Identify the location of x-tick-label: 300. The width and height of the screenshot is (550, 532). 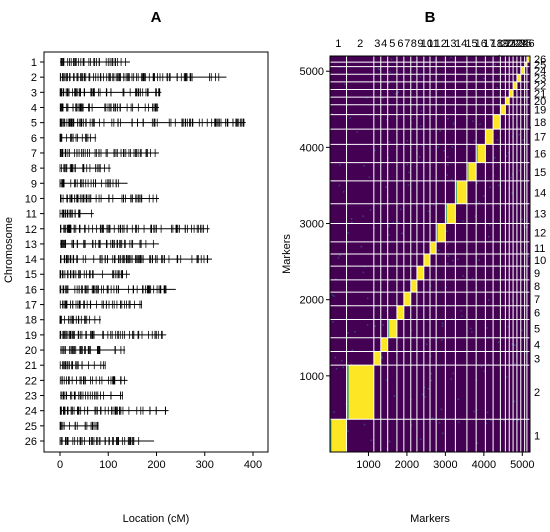
(205, 465).